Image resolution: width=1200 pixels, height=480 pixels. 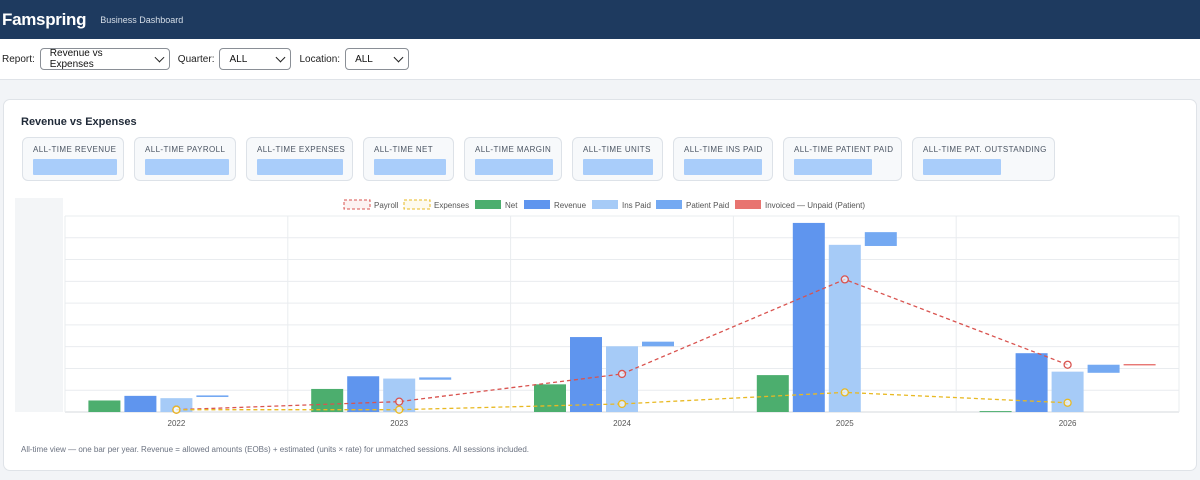 I want to click on legend-label: Expenses, so click(x=451, y=205).